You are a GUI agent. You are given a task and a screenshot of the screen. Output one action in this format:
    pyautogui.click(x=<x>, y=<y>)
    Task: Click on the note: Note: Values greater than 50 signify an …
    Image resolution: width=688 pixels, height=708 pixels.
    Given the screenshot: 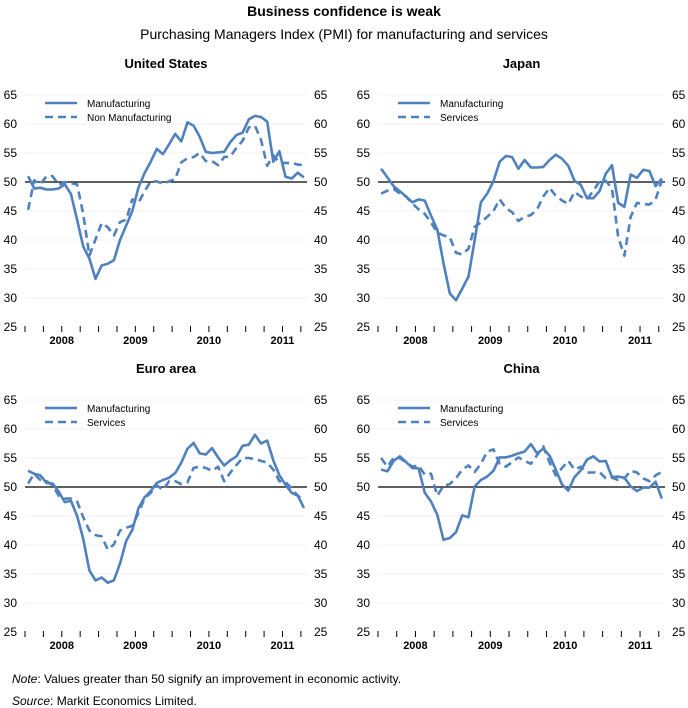 What is the action you would take?
    pyautogui.click(x=206, y=679)
    